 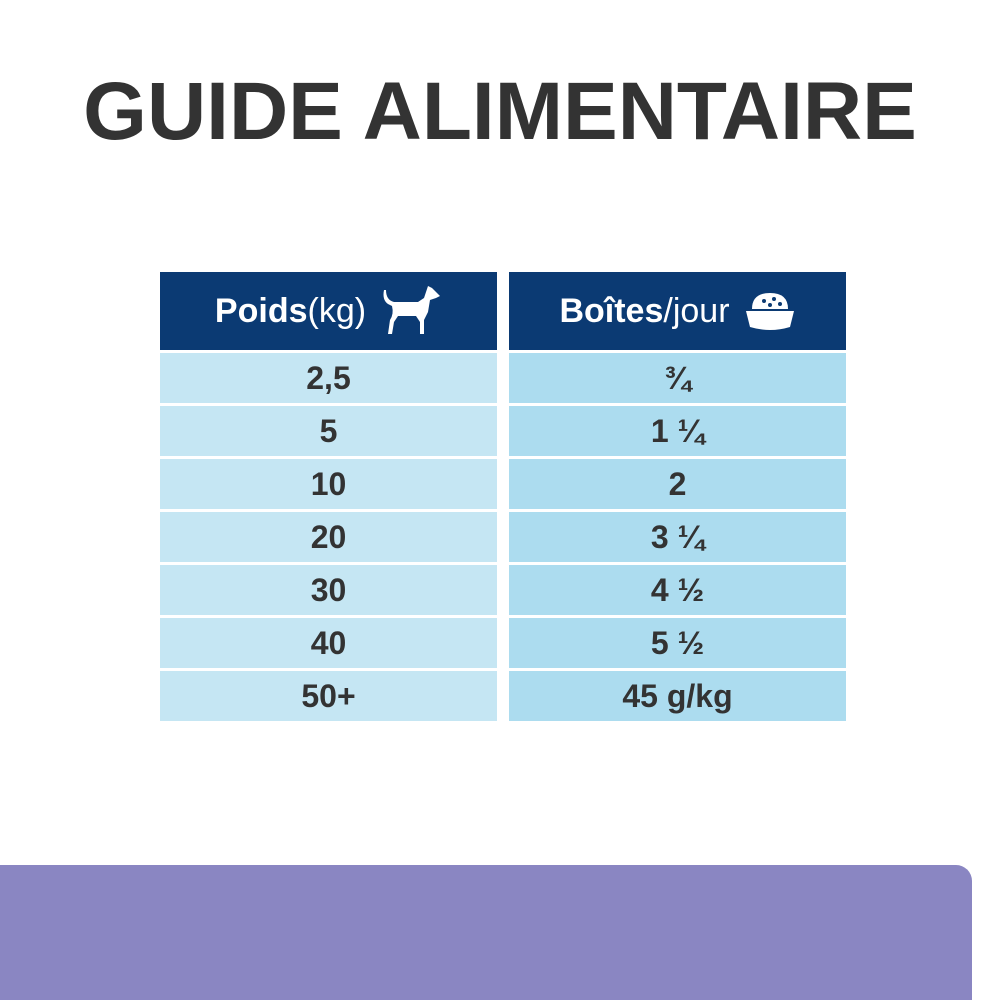 I want to click on header-cans: Boîtes/jour, so click(x=677, y=311).